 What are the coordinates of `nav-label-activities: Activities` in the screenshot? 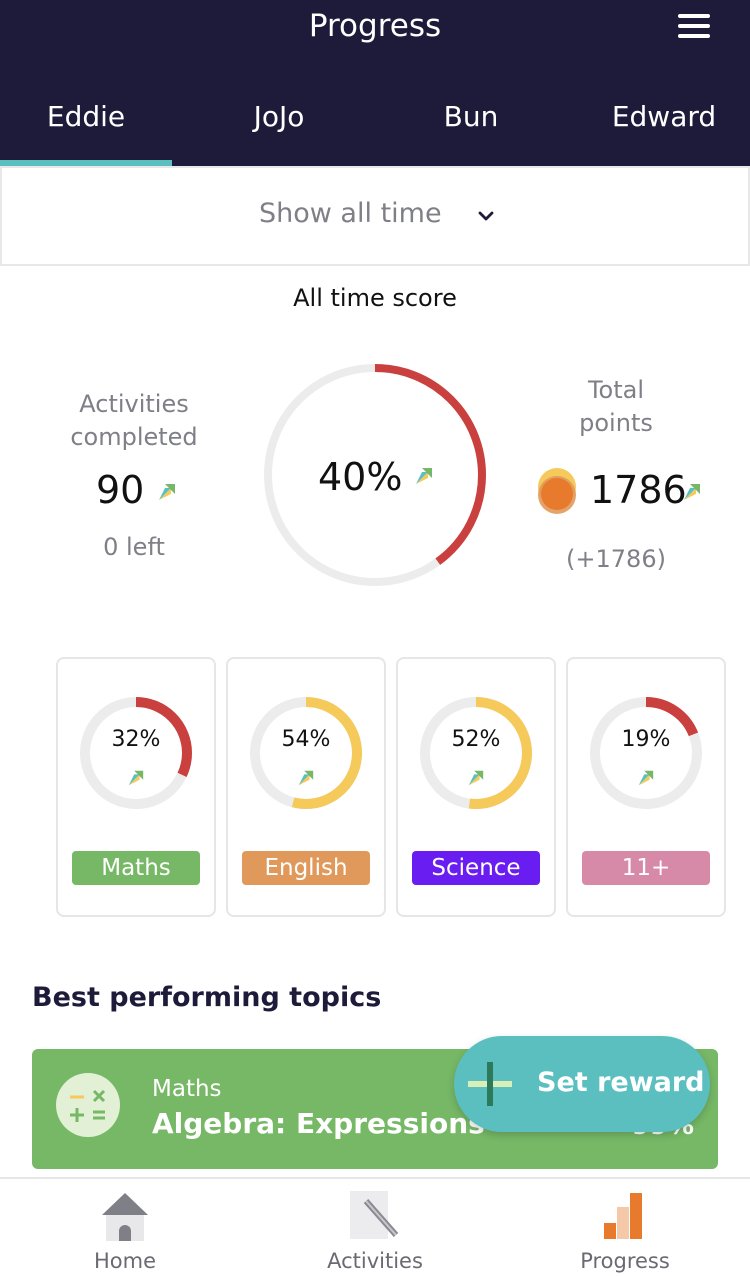 It's located at (375, 1261).